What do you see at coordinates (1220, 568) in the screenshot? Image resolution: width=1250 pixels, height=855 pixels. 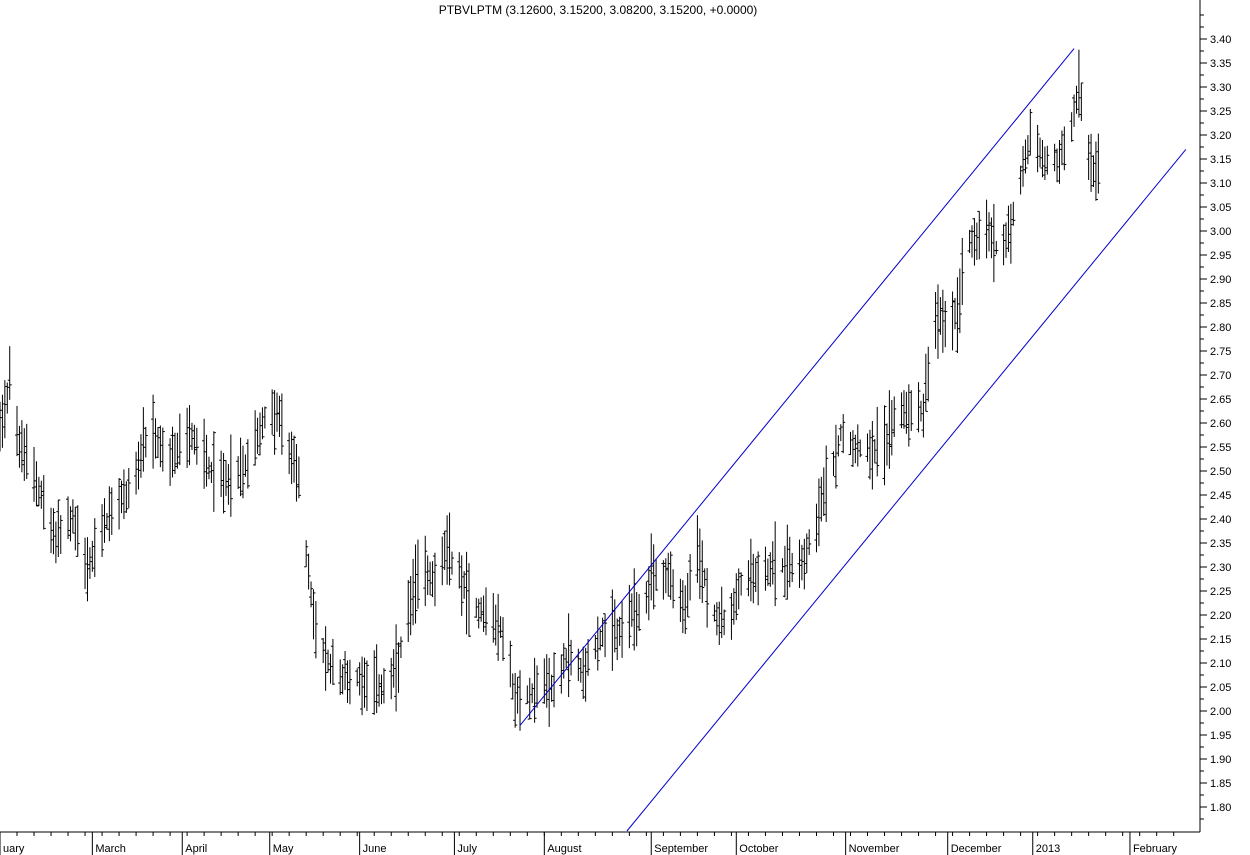 I see `y-tick-label: 2.30` at bounding box center [1220, 568].